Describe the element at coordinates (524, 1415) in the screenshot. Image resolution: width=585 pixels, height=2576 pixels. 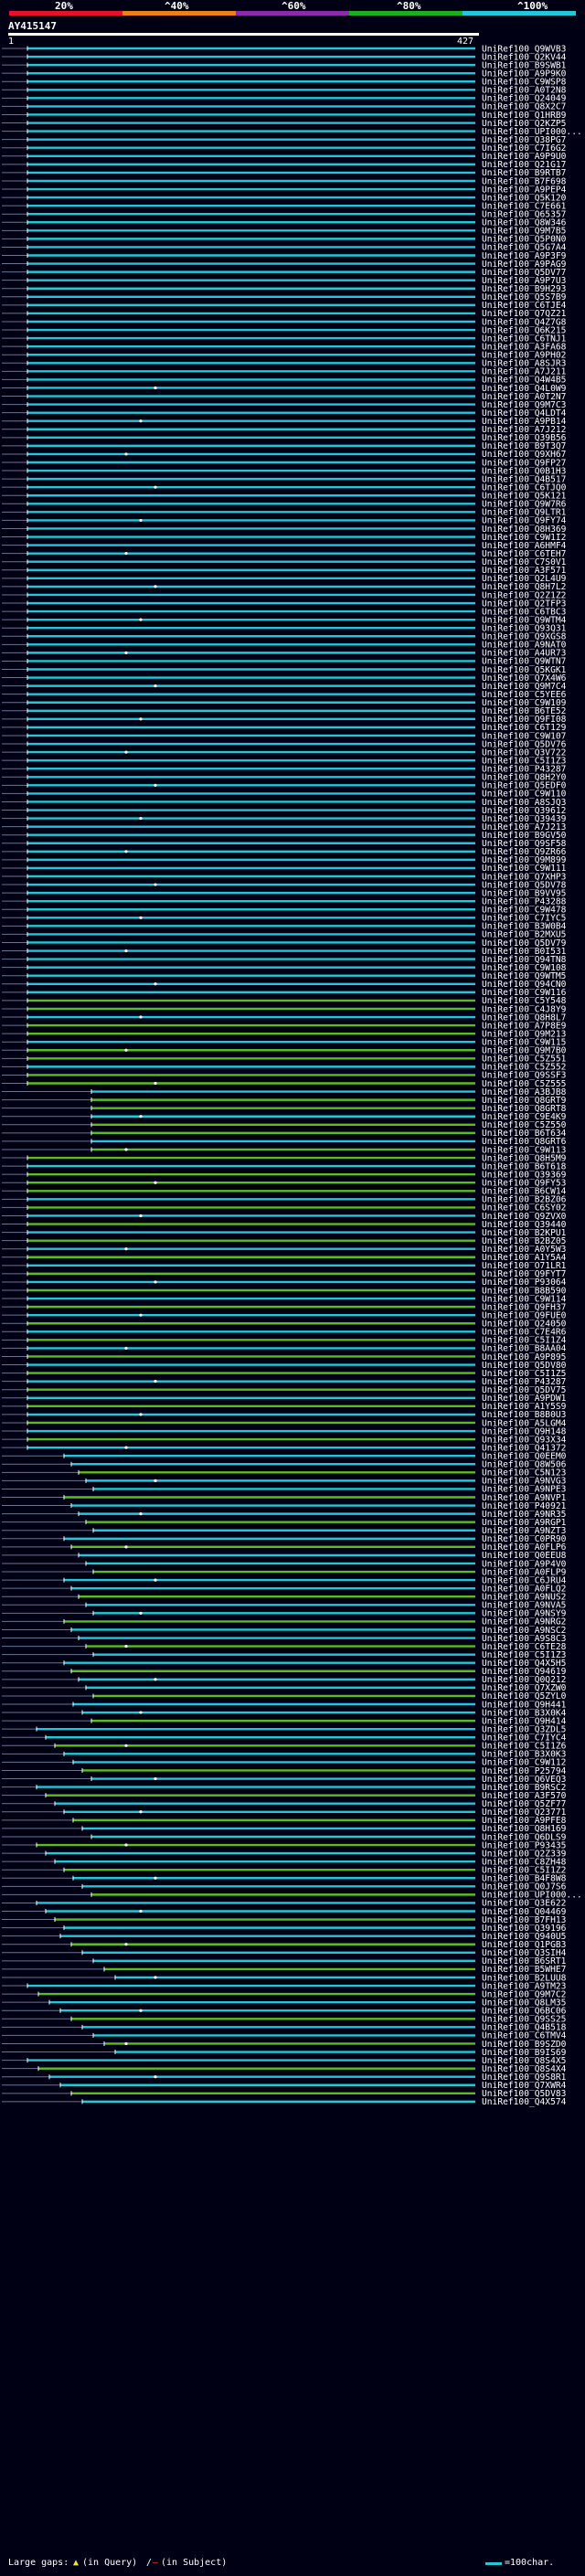
I see `hit-label: UniRef100_B8B0U3` at that location.